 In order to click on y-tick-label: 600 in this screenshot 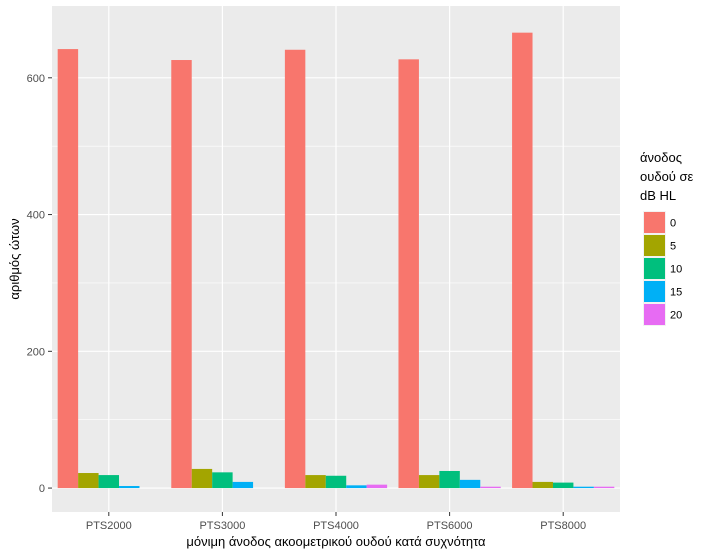, I will do `click(36, 79)`.